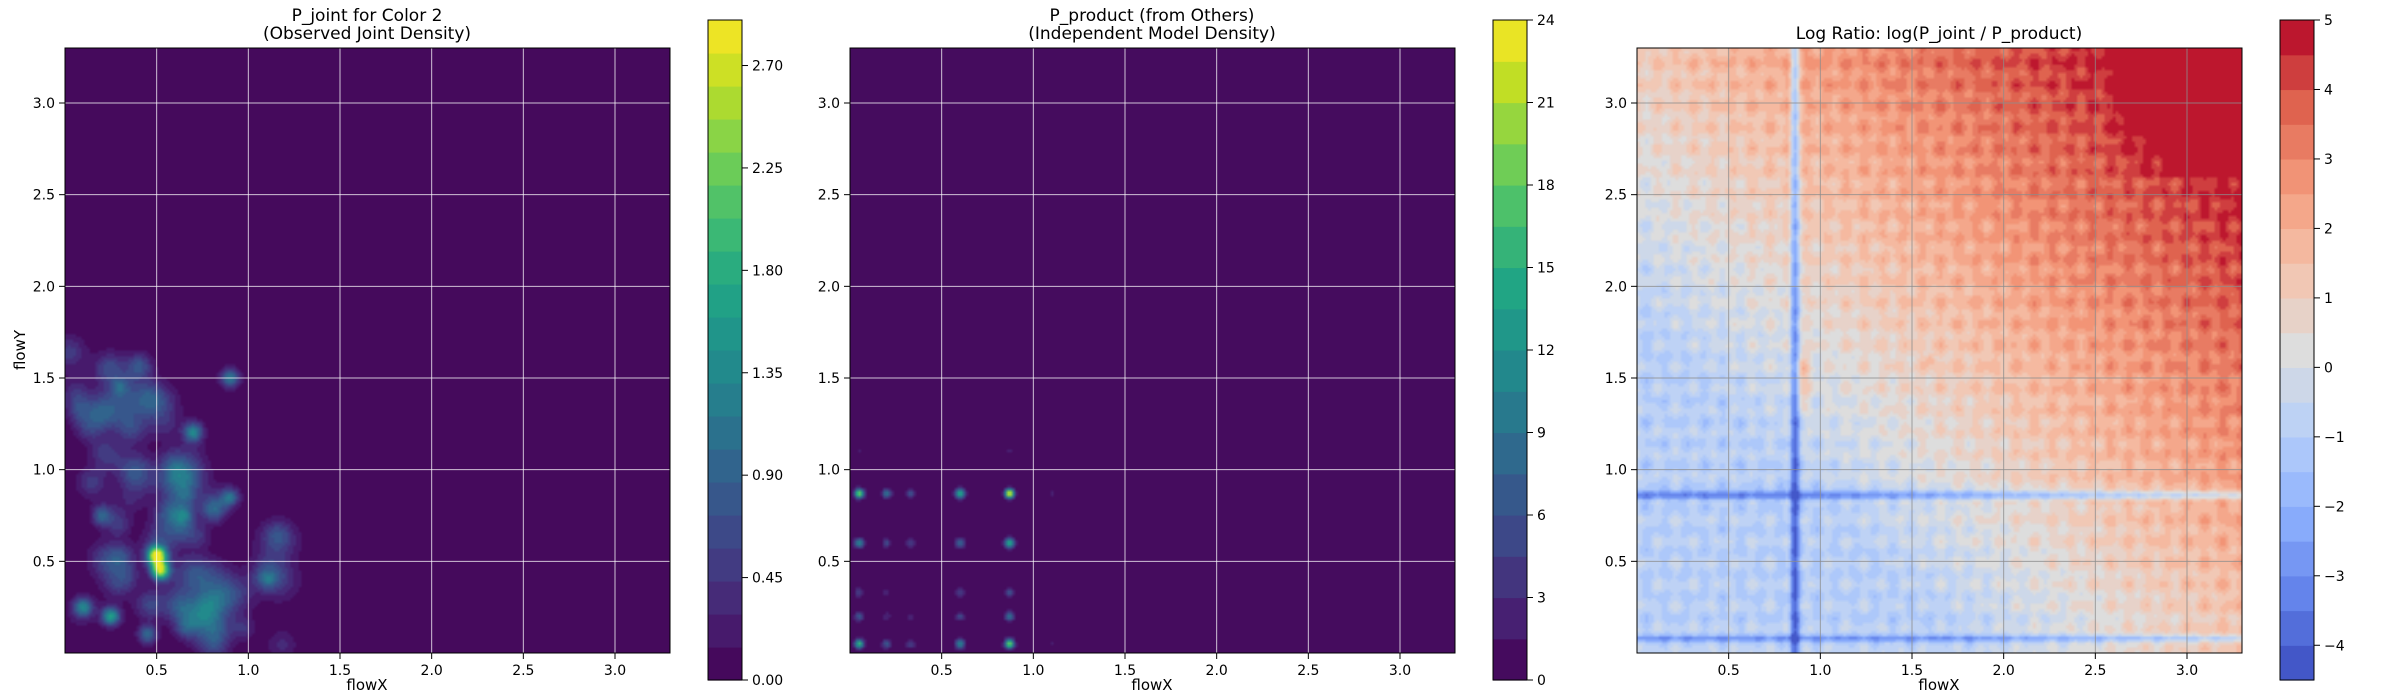 The image size is (2400, 700). Describe the element at coordinates (2334, 646) in the screenshot. I see `colorbar-tick-label: −4` at that location.